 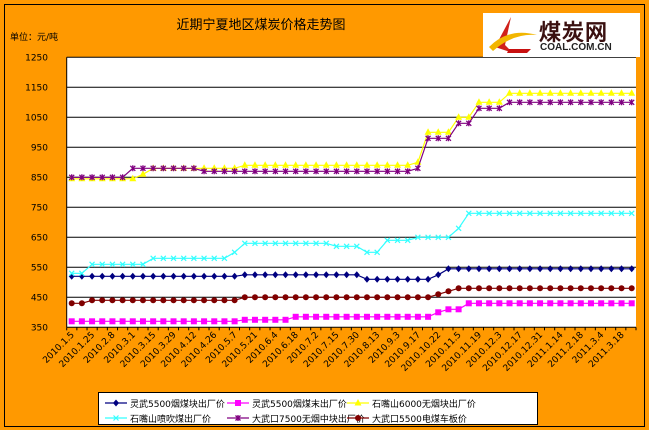 What do you see at coordinates (177, 404) in the screenshot?
I see `legend-label: 灵武5500烟煤块出厂价` at bounding box center [177, 404].